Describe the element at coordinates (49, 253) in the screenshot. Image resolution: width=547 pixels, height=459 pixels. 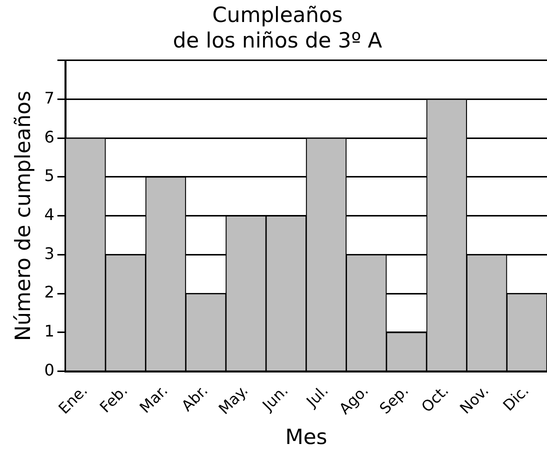
I see `y-tick-label: 3` at that location.